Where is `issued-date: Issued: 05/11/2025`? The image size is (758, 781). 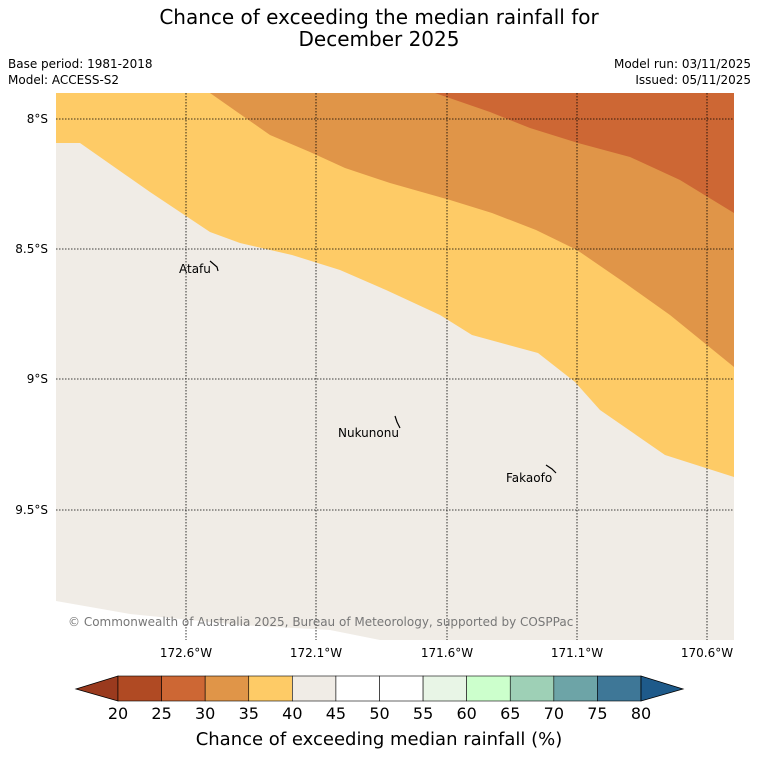
issued-date: Issued: 05/11/2025 is located at coordinates (693, 80).